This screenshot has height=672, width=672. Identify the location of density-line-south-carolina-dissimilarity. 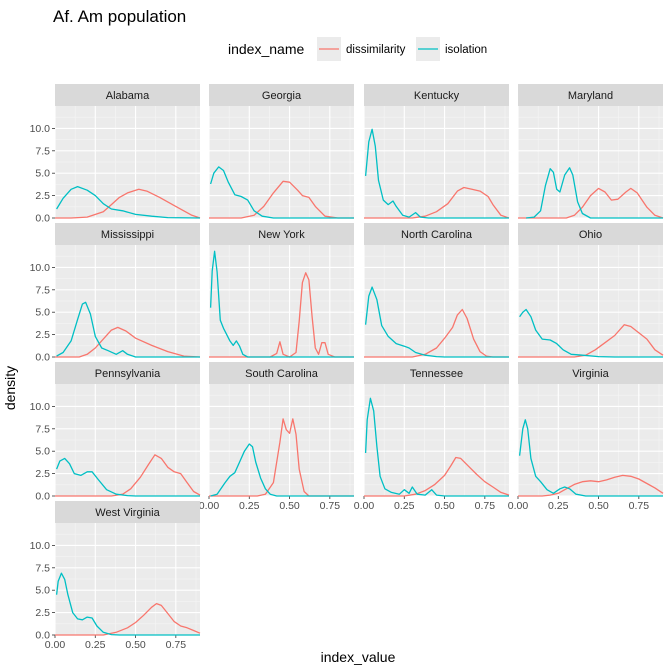
(281, 457).